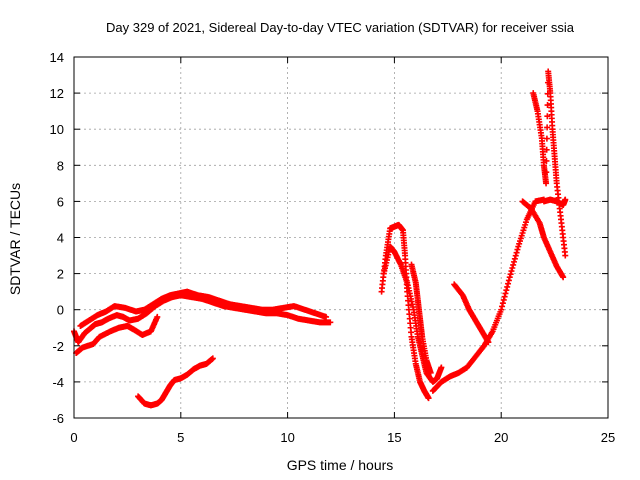 Image resolution: width=640 pixels, height=480 pixels. Describe the element at coordinates (180, 437) in the screenshot. I see `x-tick-label: 5` at that location.